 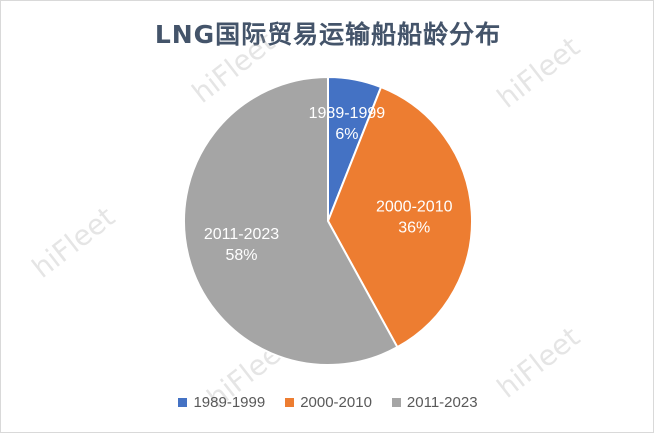 I want to click on legend-swatch-2011-2023, so click(x=396, y=402).